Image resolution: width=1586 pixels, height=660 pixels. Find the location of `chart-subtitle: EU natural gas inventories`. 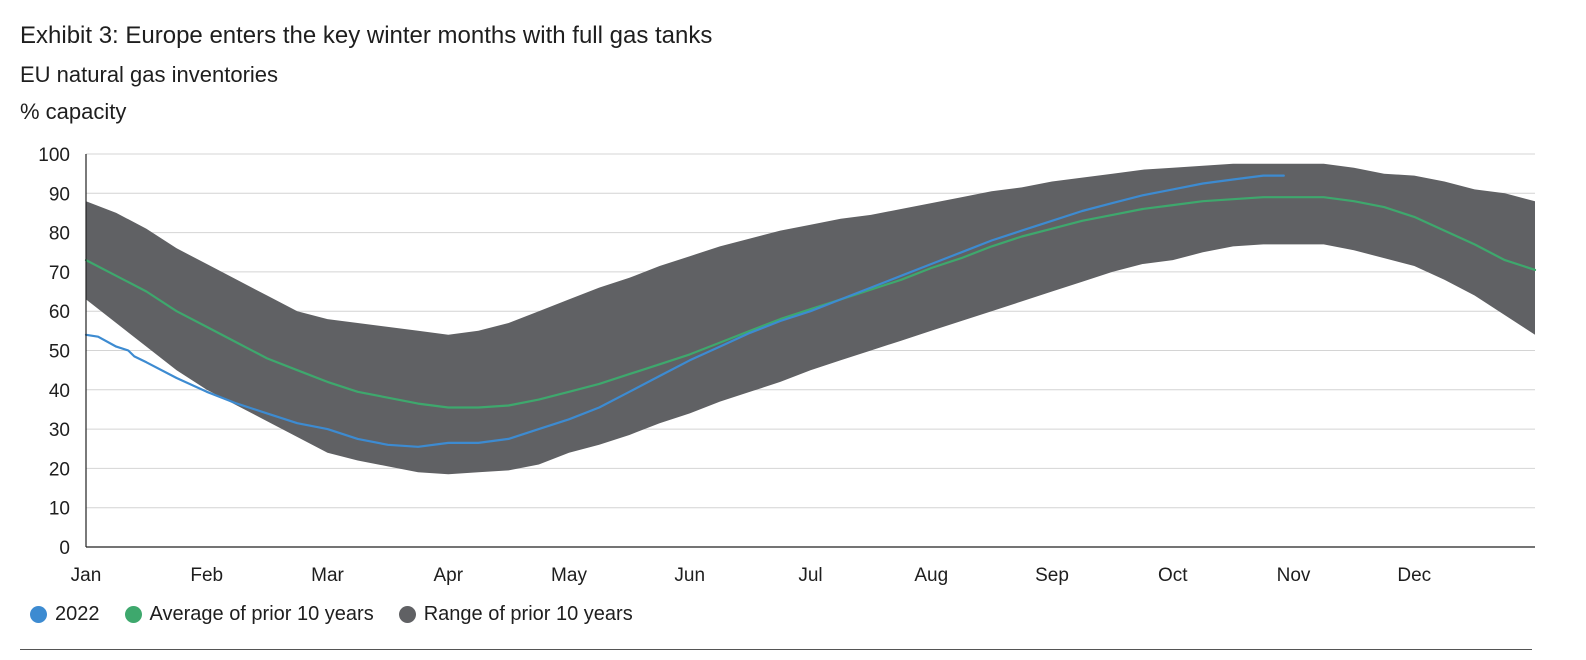

chart-subtitle: EU natural gas inventories is located at coordinates (149, 74).